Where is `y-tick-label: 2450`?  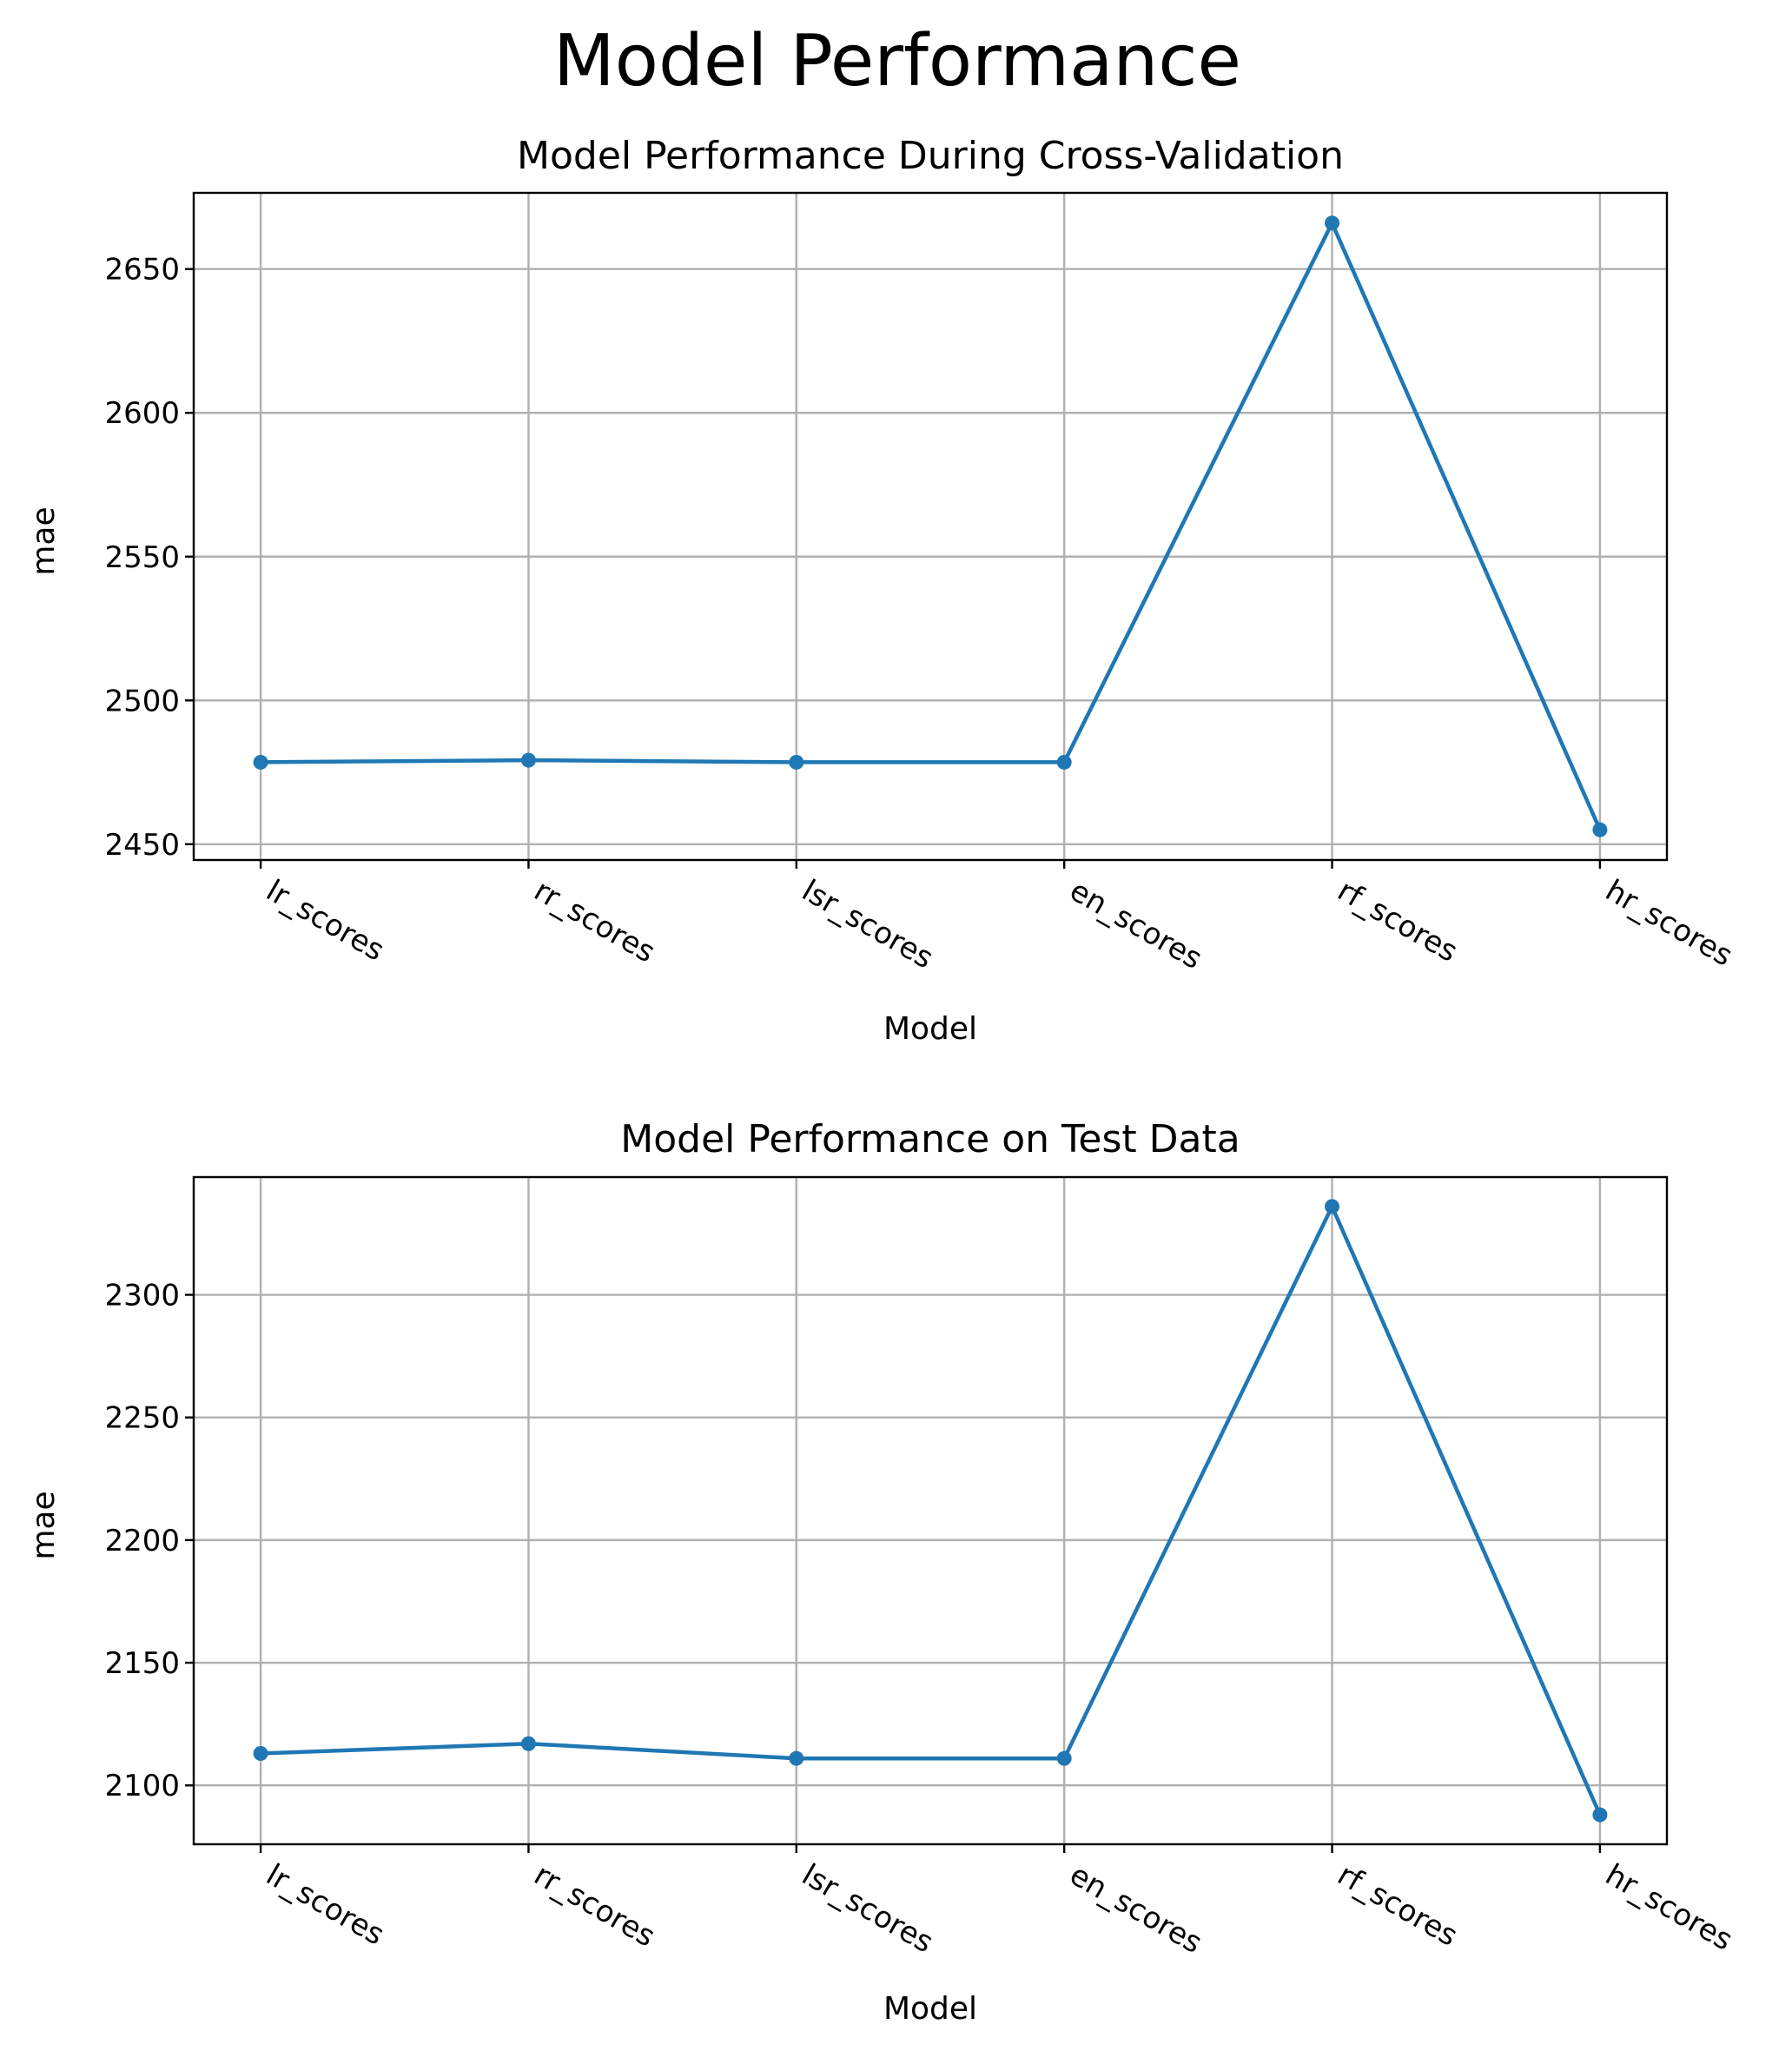
y-tick-label: 2450 is located at coordinates (142, 845).